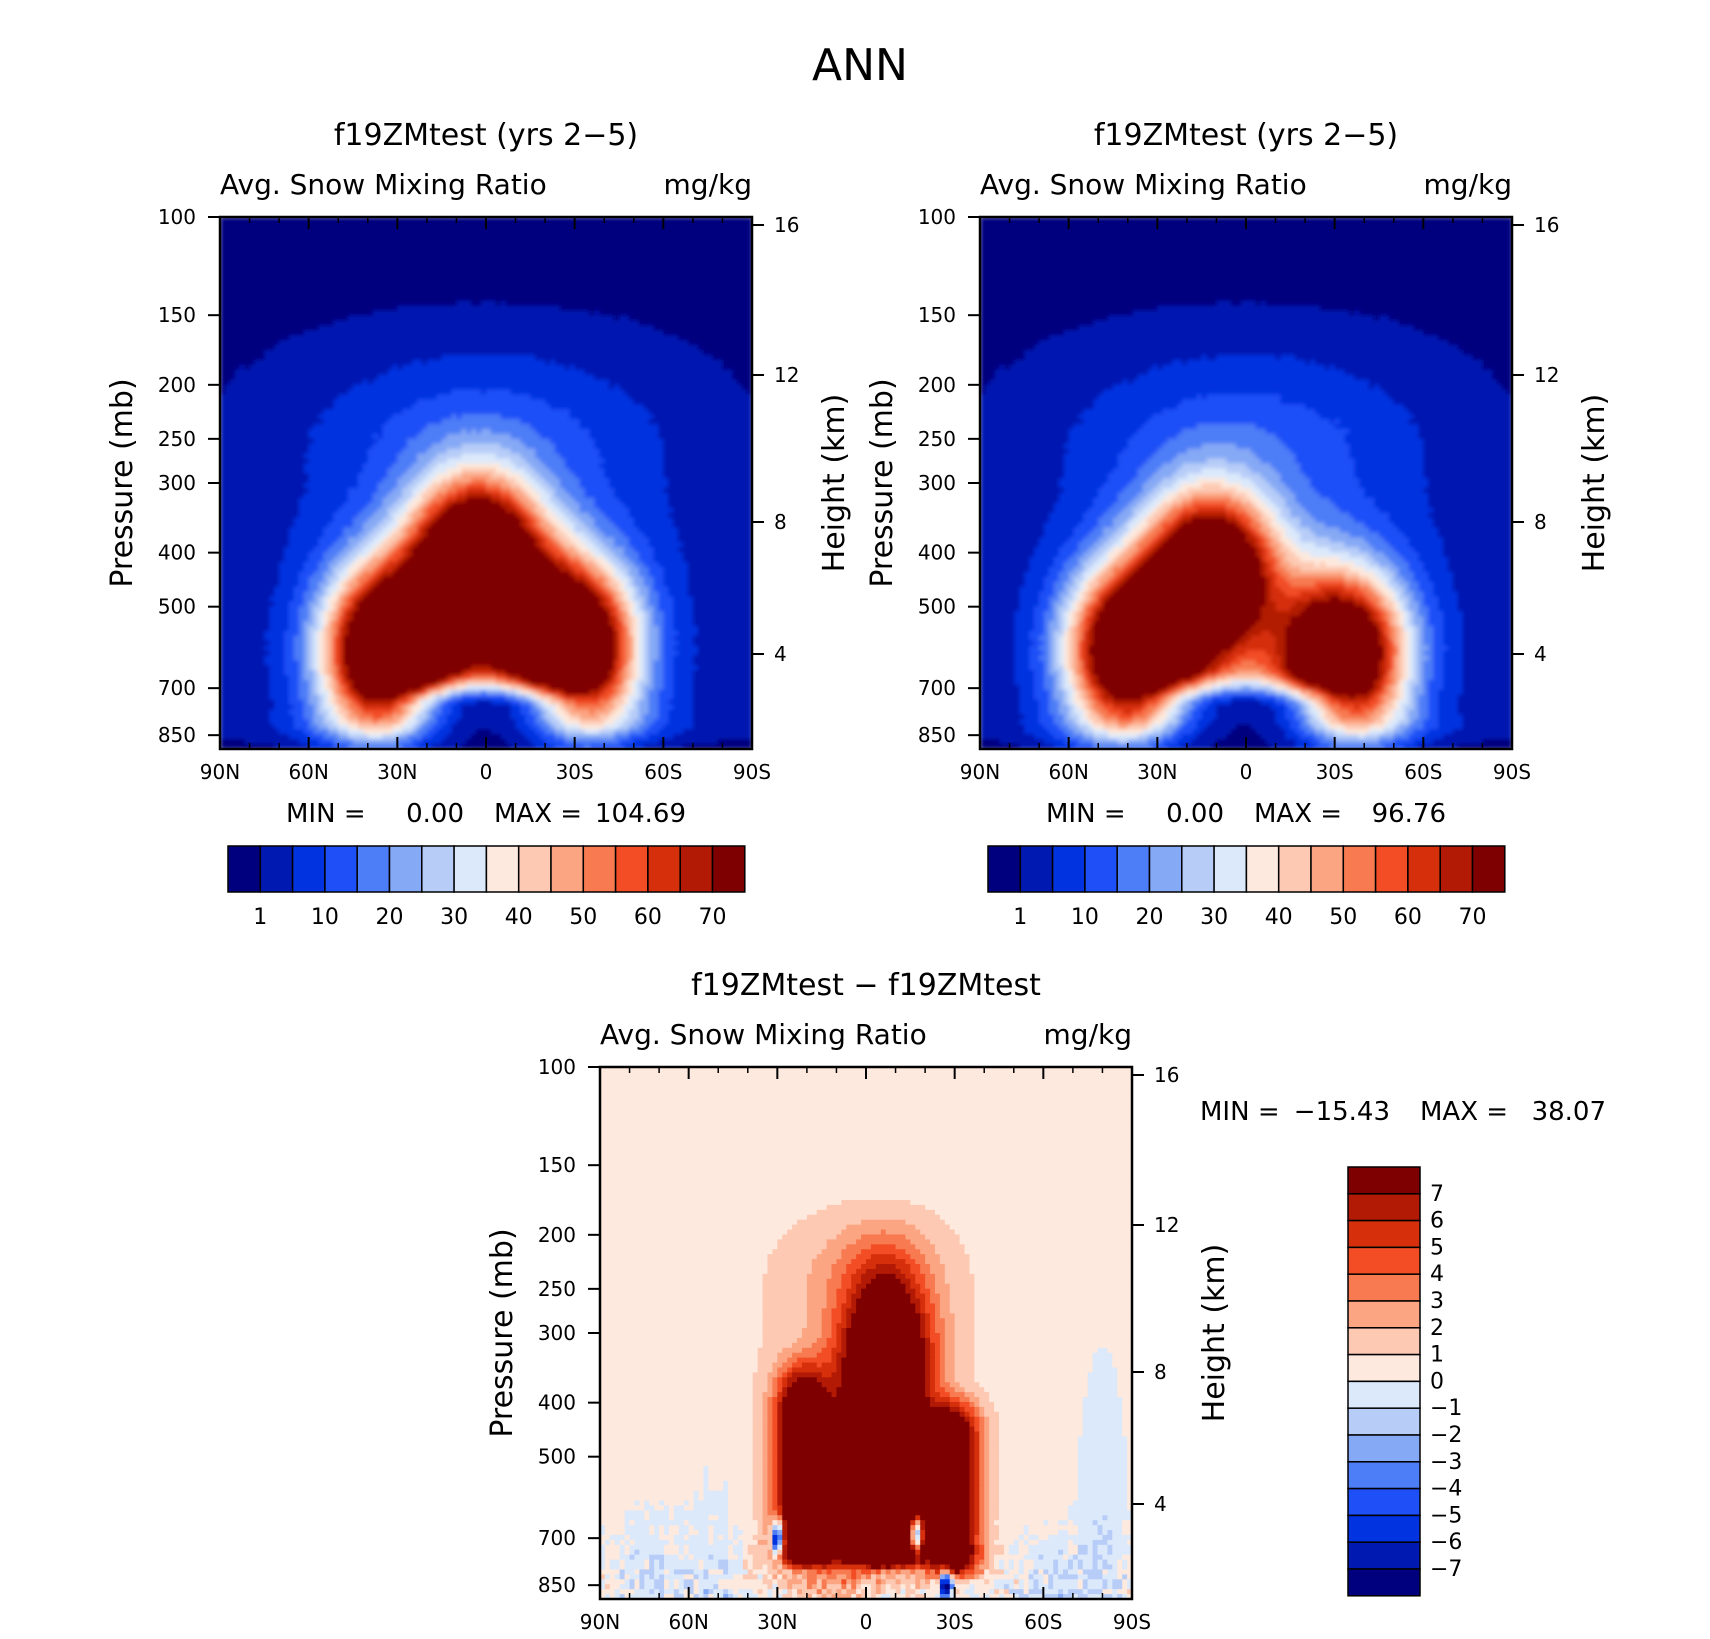 The width and height of the screenshot is (1710, 1639). I want to click on colorbar-tick-label: 70, so click(1473, 917).